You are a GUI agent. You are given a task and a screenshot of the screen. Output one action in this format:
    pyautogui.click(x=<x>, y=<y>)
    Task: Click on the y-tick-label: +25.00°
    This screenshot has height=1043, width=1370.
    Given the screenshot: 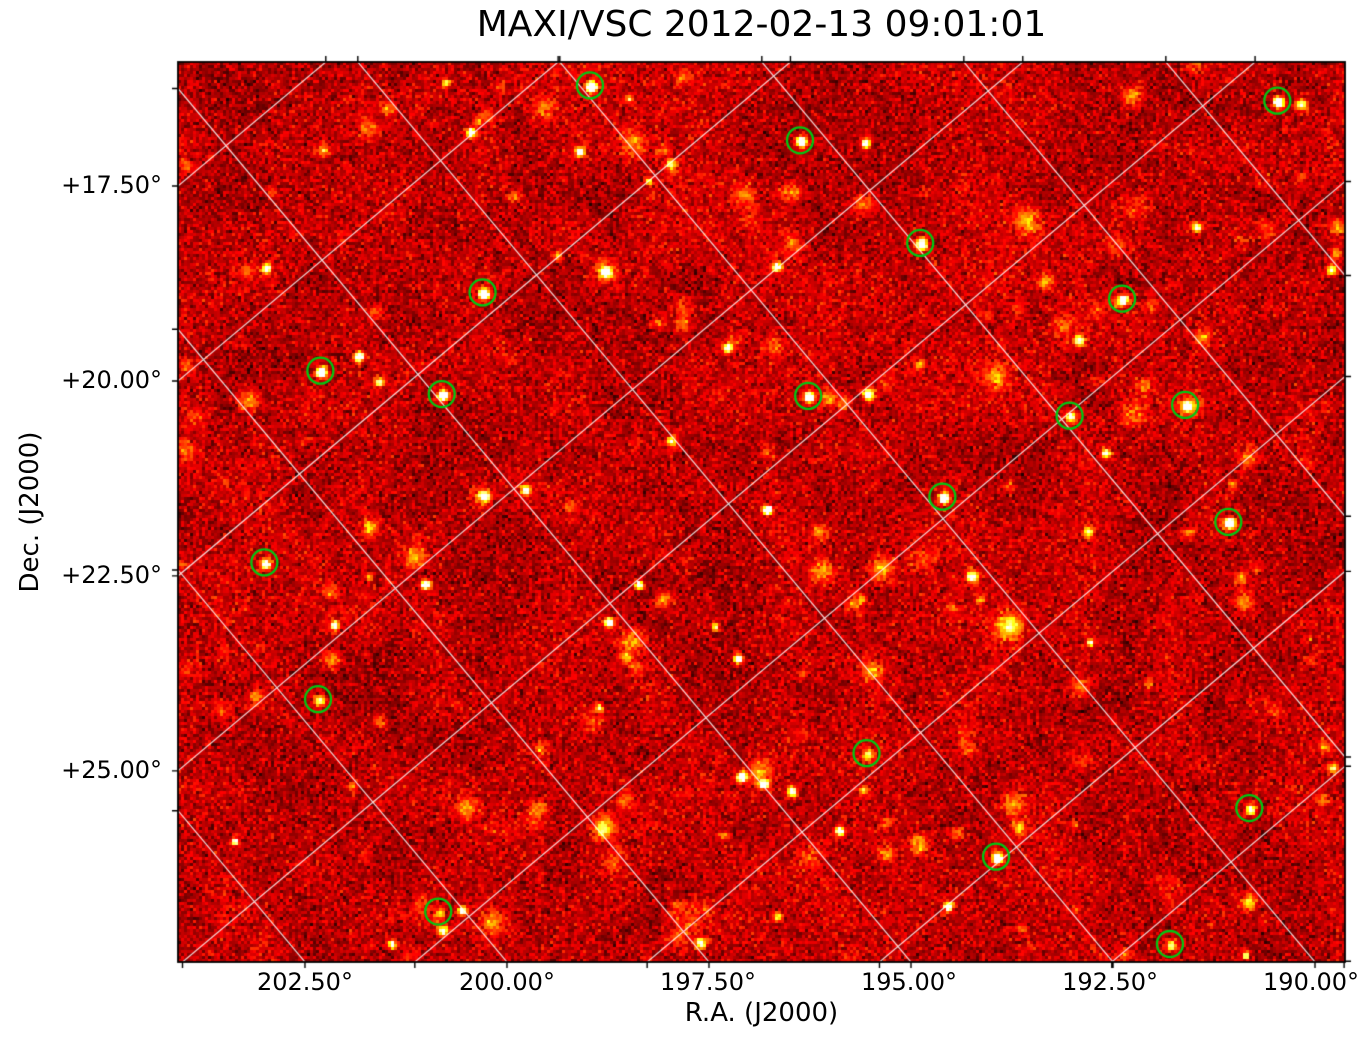 What is the action you would take?
    pyautogui.click(x=111, y=770)
    